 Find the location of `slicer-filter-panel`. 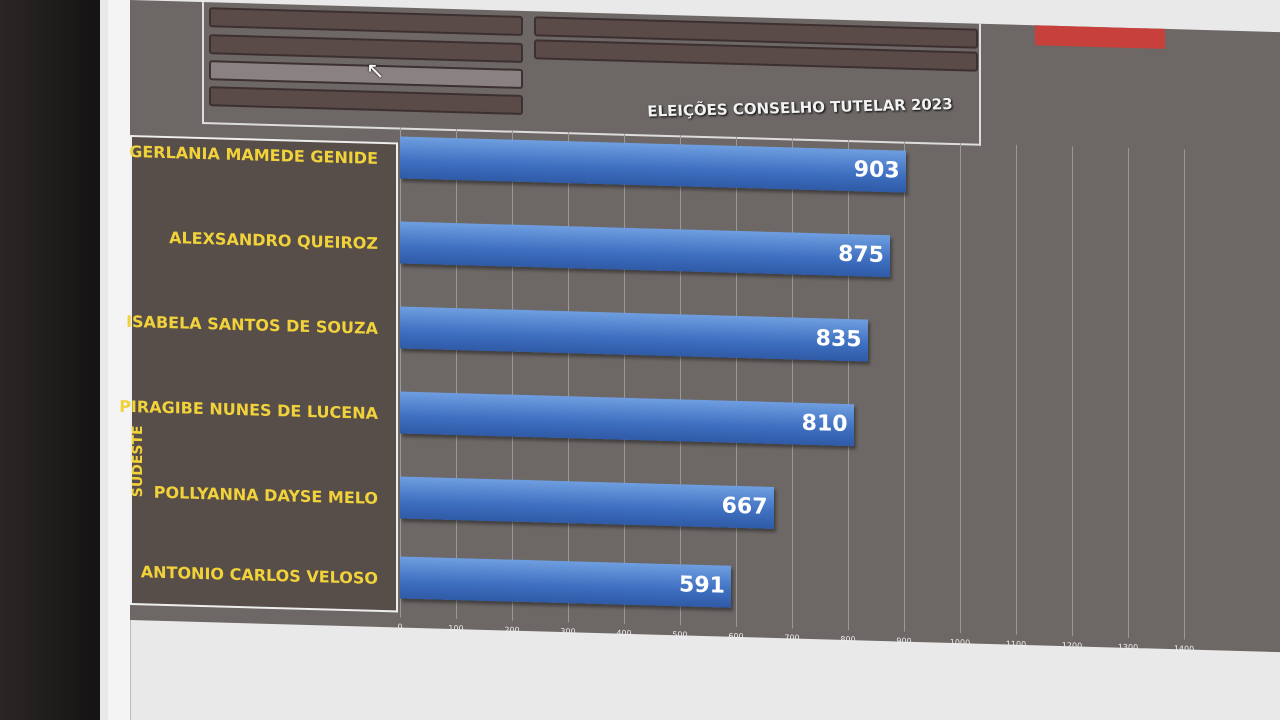

slicer-filter-panel is located at coordinates (591, 74).